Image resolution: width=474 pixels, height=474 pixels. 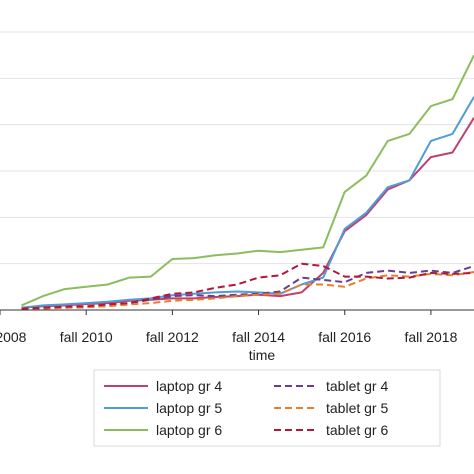 What do you see at coordinates (258, 337) in the screenshot?
I see `x-tick-label: fall 2014` at bounding box center [258, 337].